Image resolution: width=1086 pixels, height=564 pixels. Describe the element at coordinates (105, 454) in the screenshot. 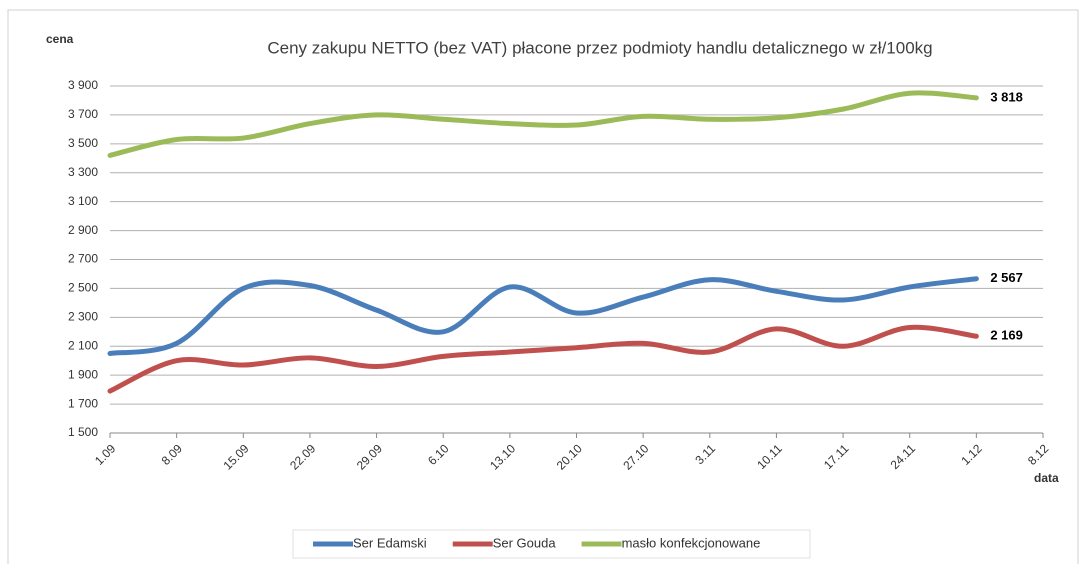

I see `x-tick-label: 1.09` at that location.